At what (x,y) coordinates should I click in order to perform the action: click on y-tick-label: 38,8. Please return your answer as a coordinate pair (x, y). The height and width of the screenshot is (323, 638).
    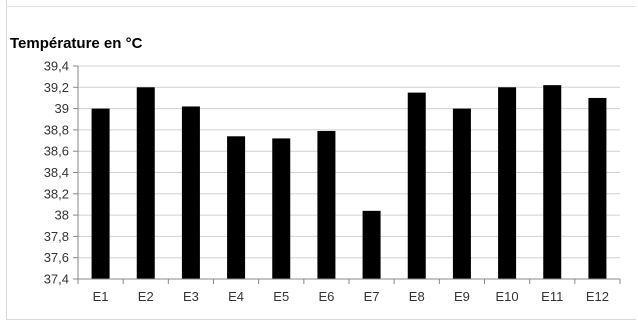
    Looking at the image, I should click on (56, 129).